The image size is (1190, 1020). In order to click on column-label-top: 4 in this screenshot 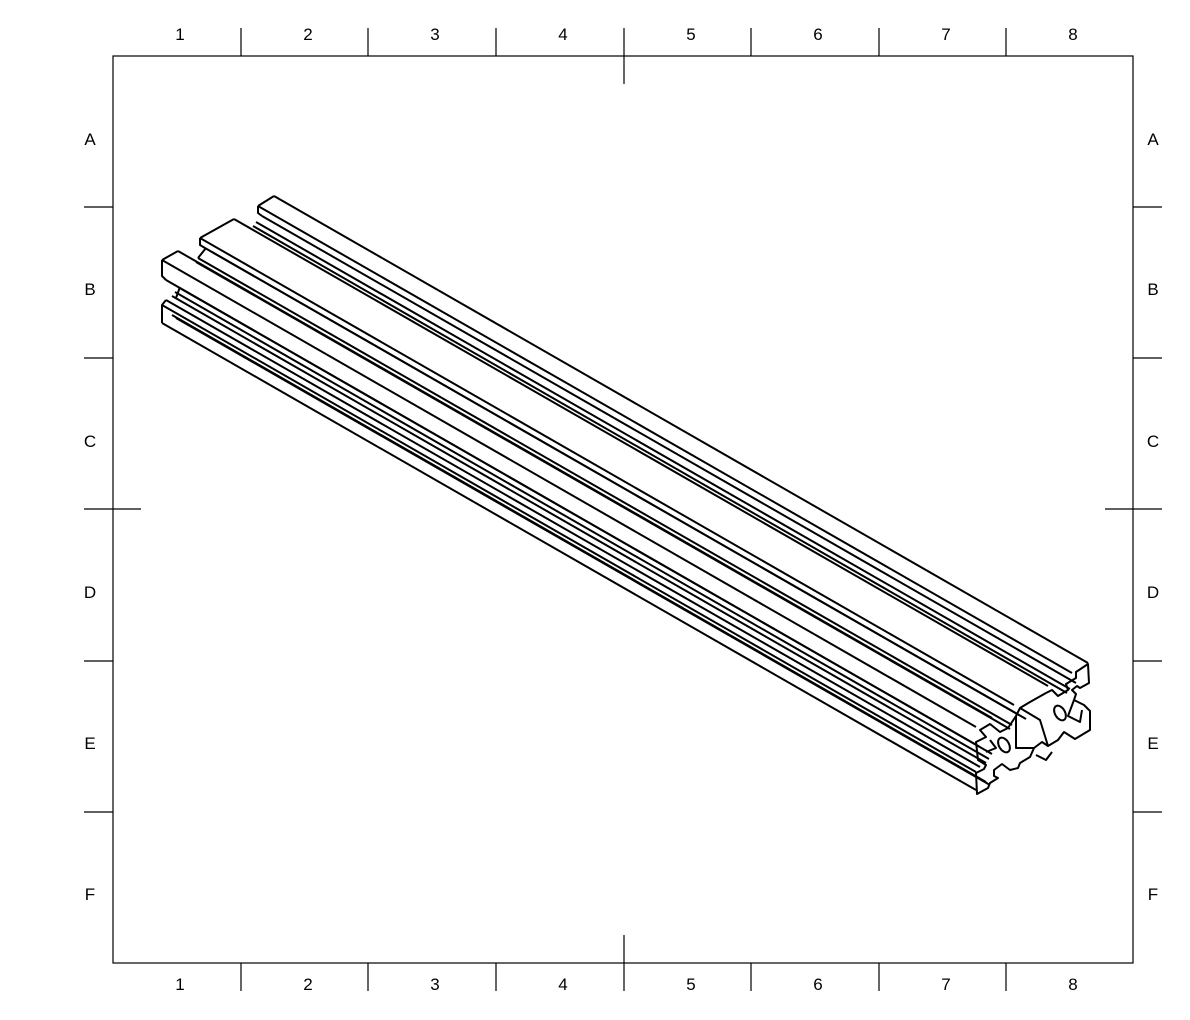, I will do `click(563, 34)`.